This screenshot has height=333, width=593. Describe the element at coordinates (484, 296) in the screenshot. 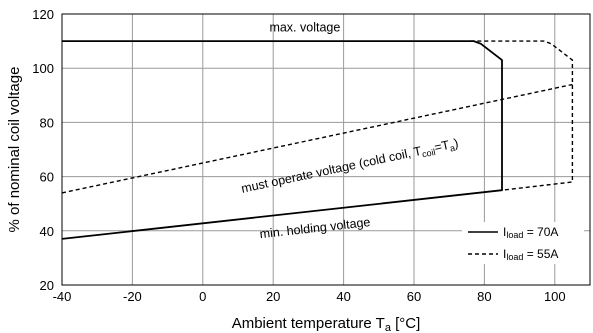

I see `x-tick-label: 80` at that location.